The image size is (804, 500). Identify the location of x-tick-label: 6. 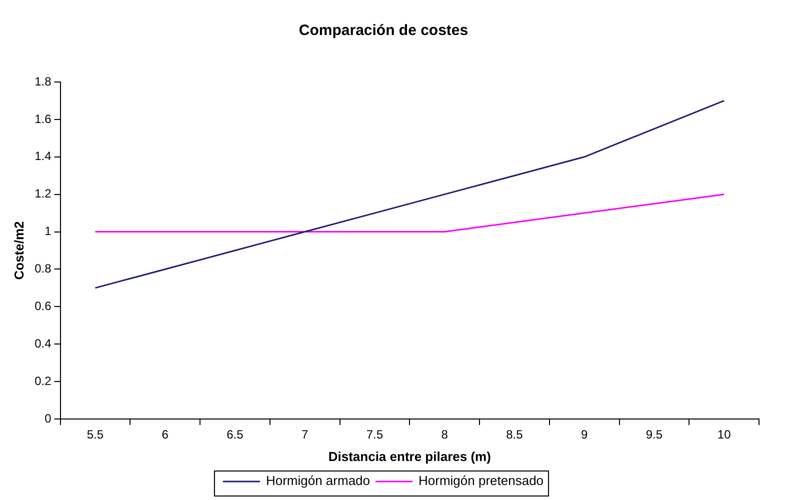
(165, 435).